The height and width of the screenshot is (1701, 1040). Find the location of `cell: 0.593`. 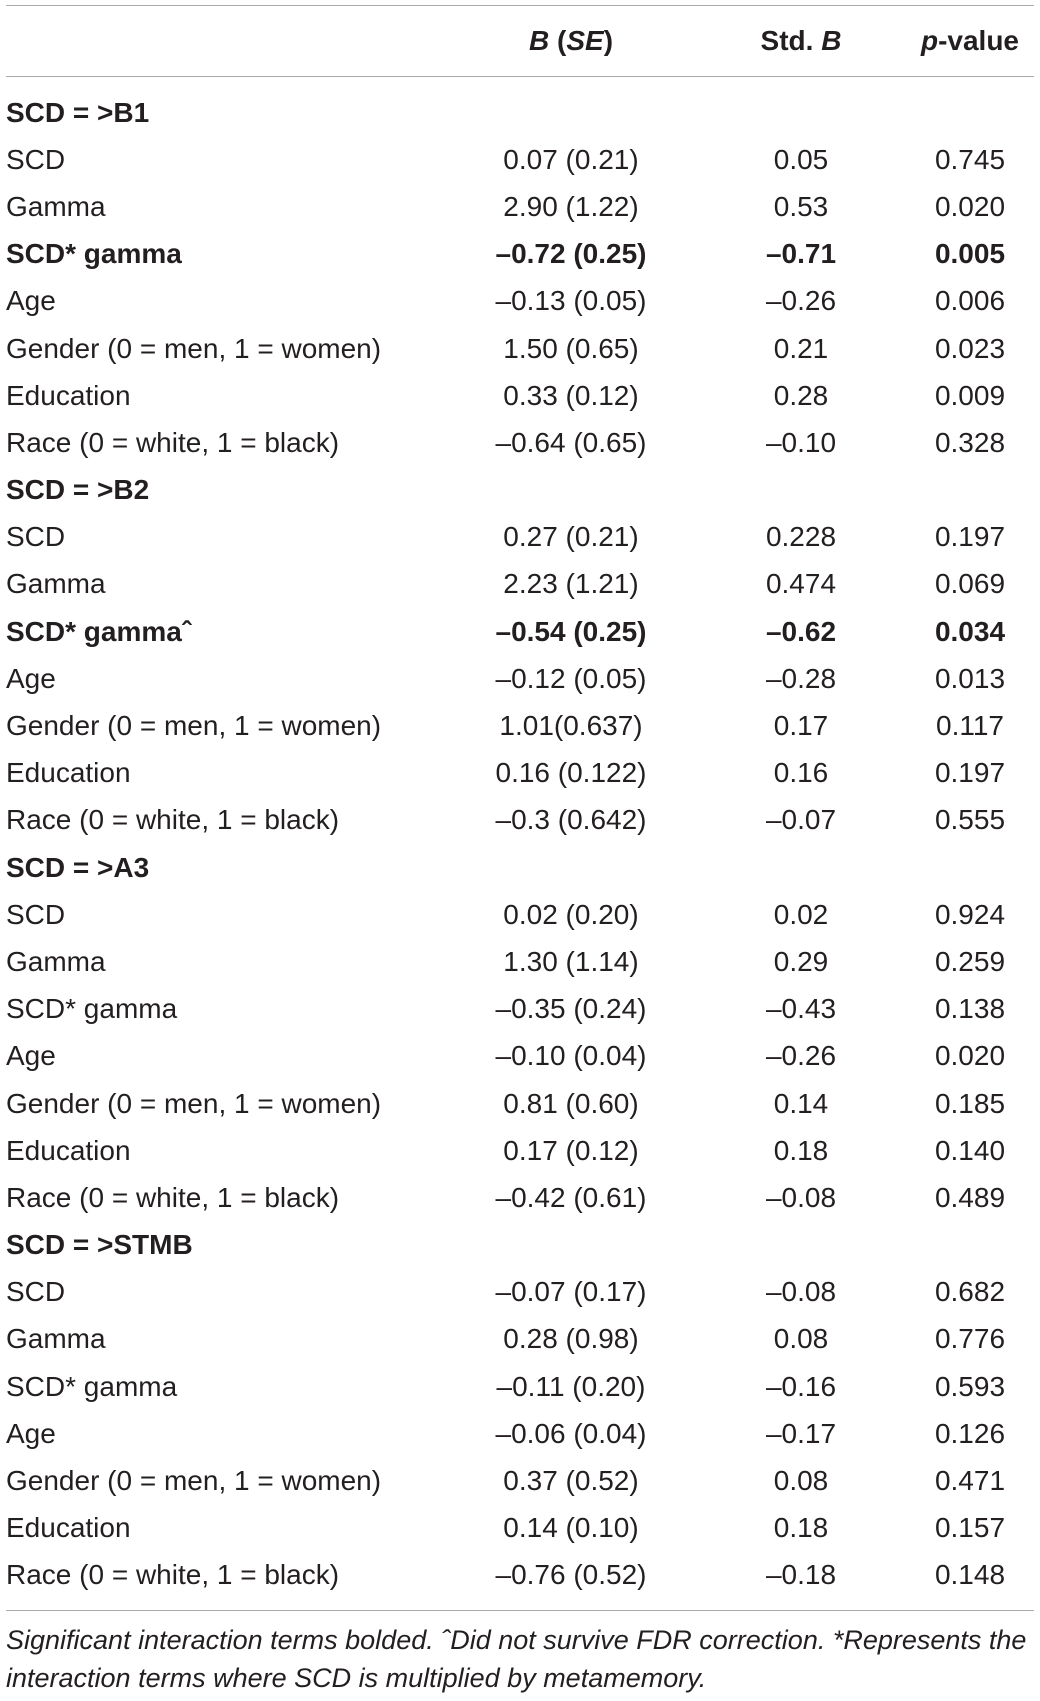

cell: 0.593 is located at coordinates (970, 1386).